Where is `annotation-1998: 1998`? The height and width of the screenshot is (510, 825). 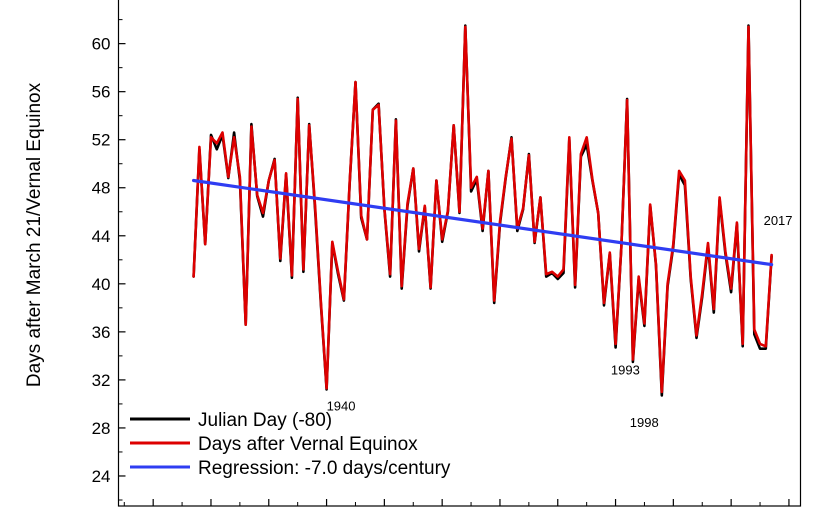 annotation-1998: 1998 is located at coordinates (644, 422).